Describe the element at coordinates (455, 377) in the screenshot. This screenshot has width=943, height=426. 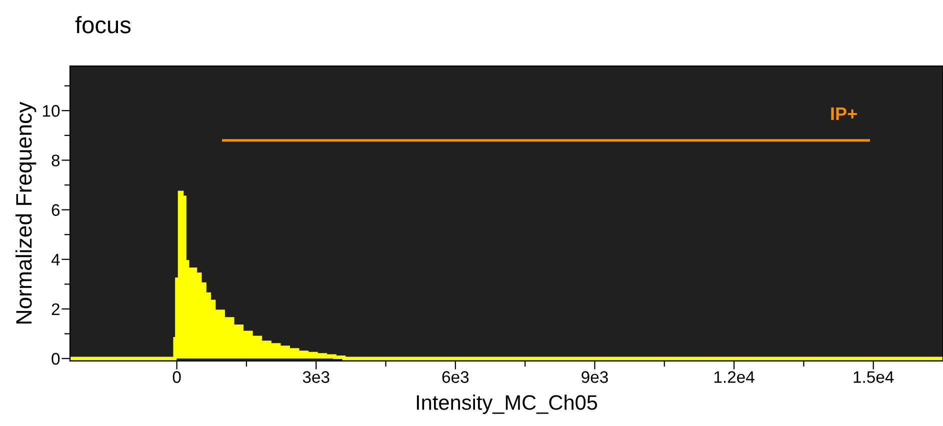
I see `x-tick-label: 6e3` at that location.